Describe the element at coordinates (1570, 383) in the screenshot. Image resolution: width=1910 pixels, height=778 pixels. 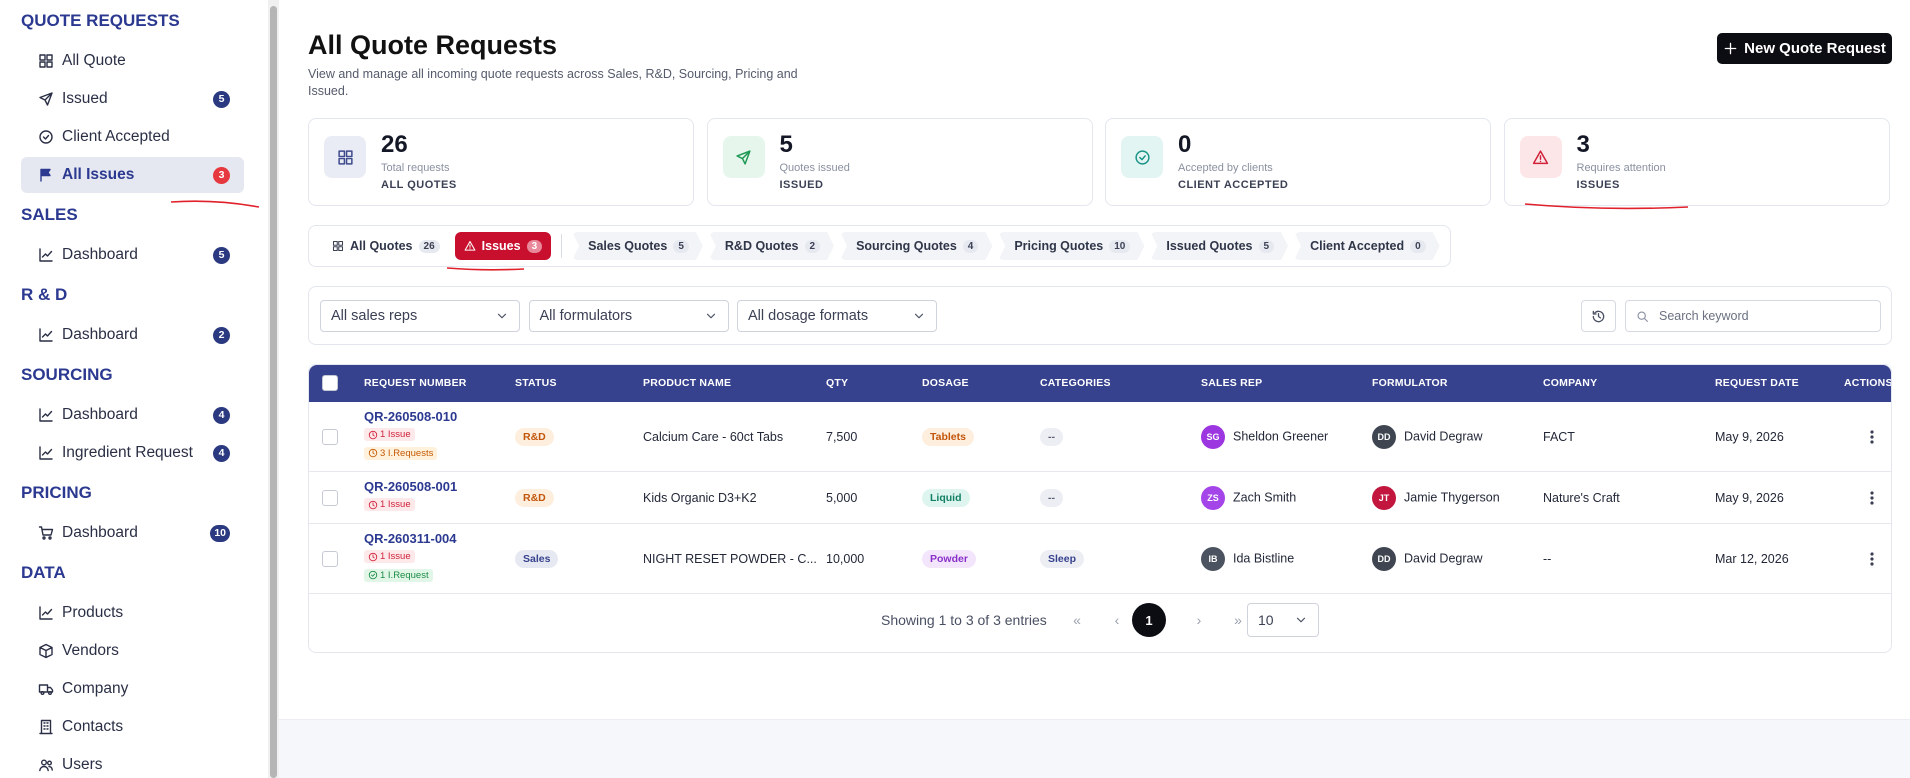
I see `column-header: COMPANY` at that location.